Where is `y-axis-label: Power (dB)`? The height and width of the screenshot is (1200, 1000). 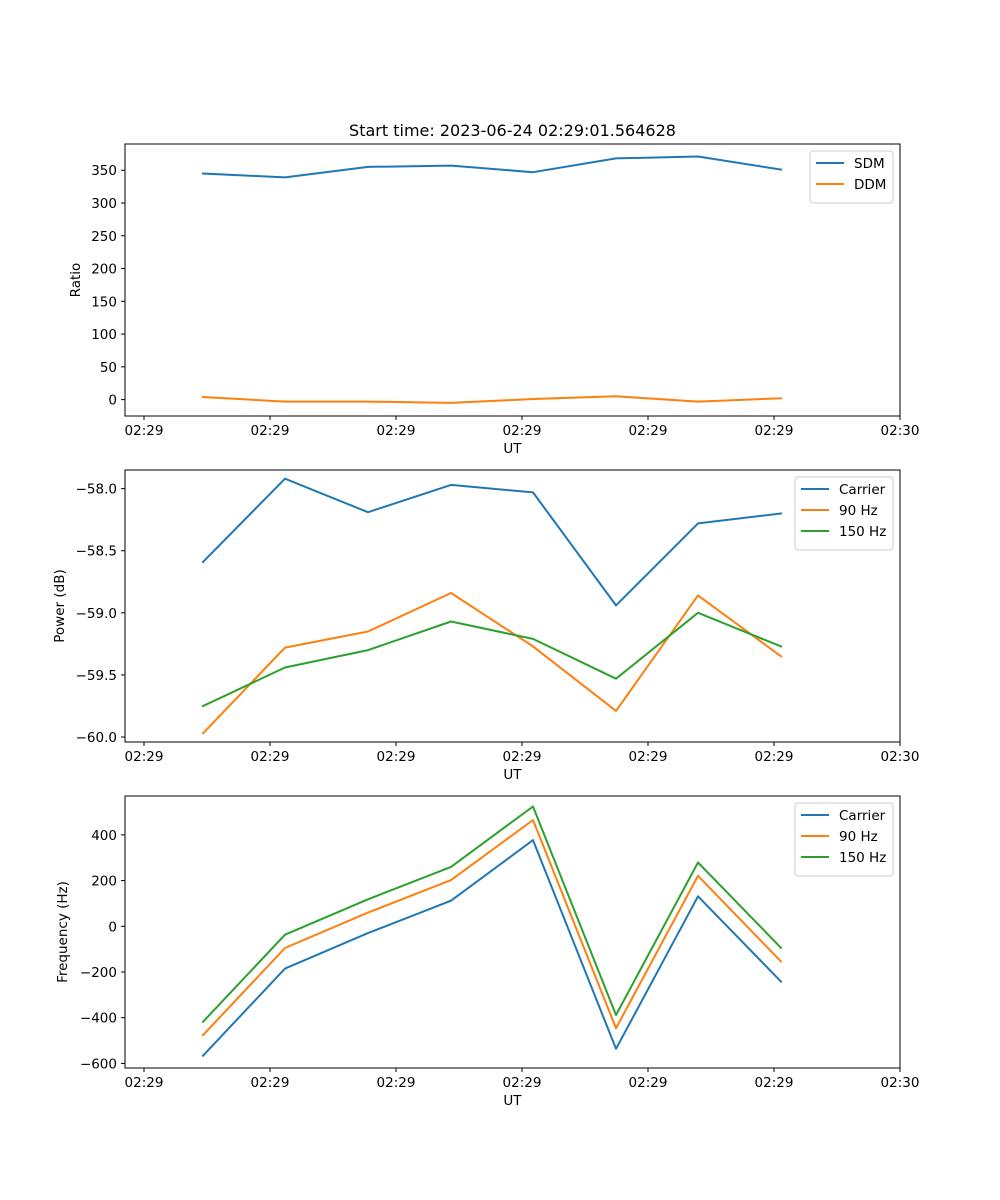 y-axis-label: Power (dB) is located at coordinates (60, 605).